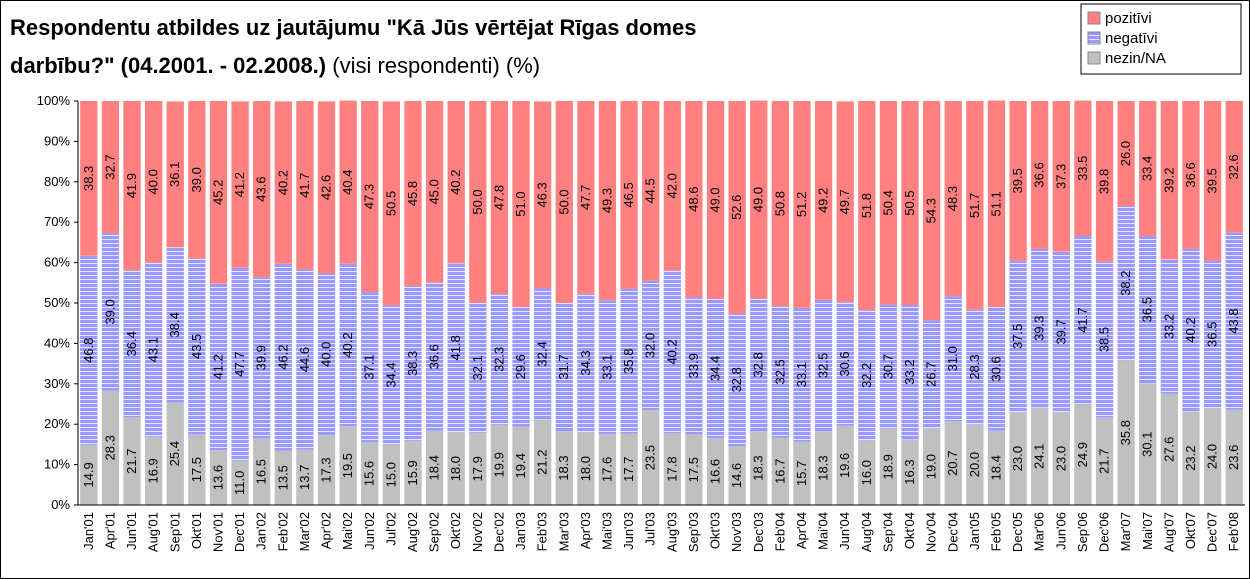  I want to click on data-label: 40.4, so click(347, 182).